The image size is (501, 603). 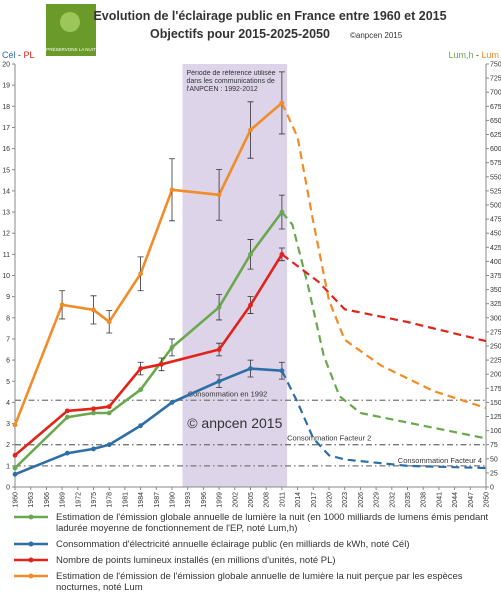 What do you see at coordinates (424, 500) in the screenshot?
I see `x-tick-label: 2038` at bounding box center [424, 500].